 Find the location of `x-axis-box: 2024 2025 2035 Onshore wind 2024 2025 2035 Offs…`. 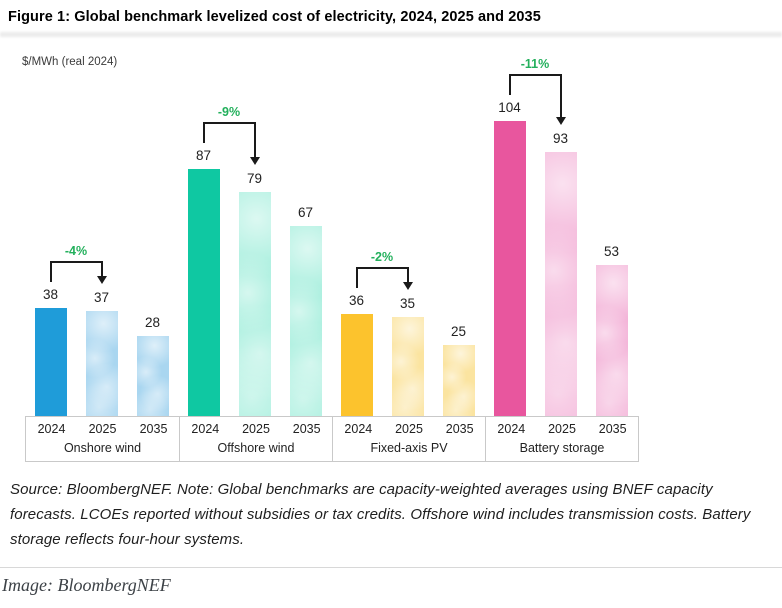

x-axis-box: 2024 2025 2035 Onshore wind 2024 2025 2035 Offs… is located at coordinates (332, 439).